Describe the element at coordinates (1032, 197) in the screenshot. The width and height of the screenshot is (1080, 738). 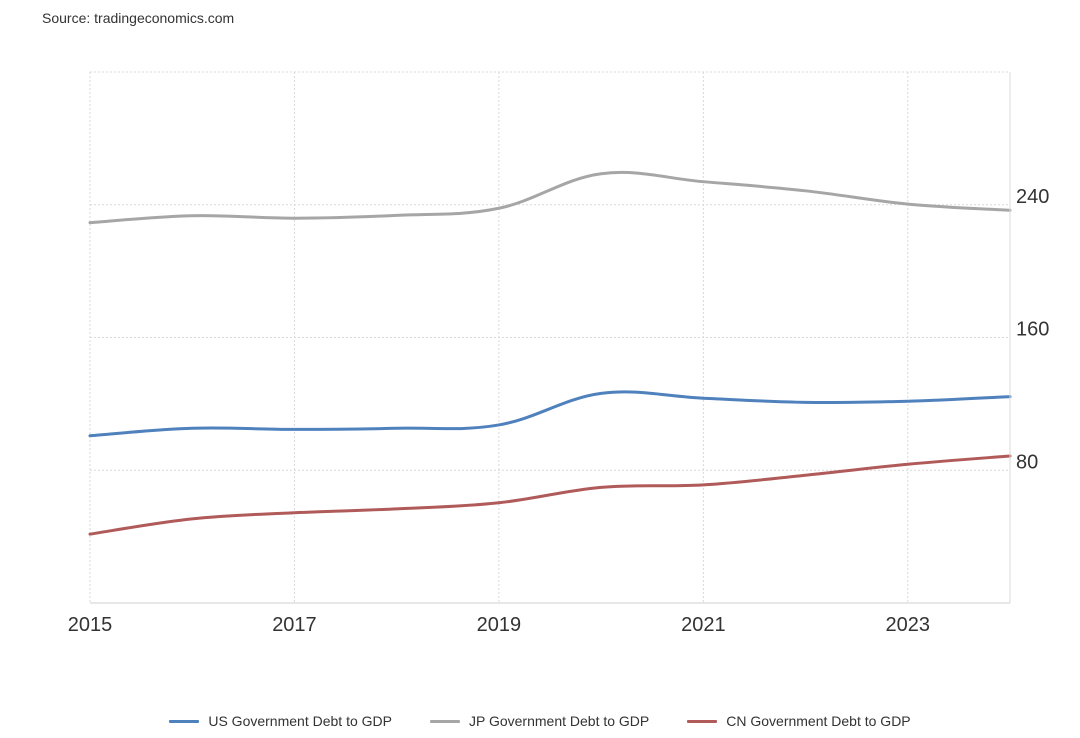
I see `y-tick-label: 240` at that location.